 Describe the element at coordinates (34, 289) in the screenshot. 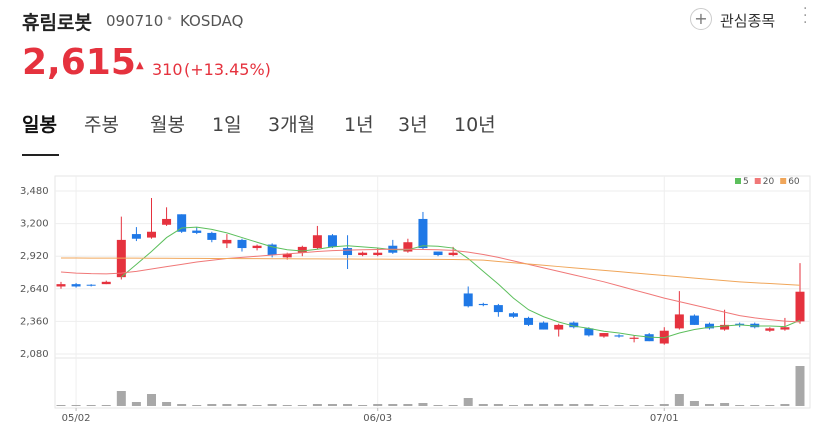

I see `y-tick-label: 2,640` at that location.